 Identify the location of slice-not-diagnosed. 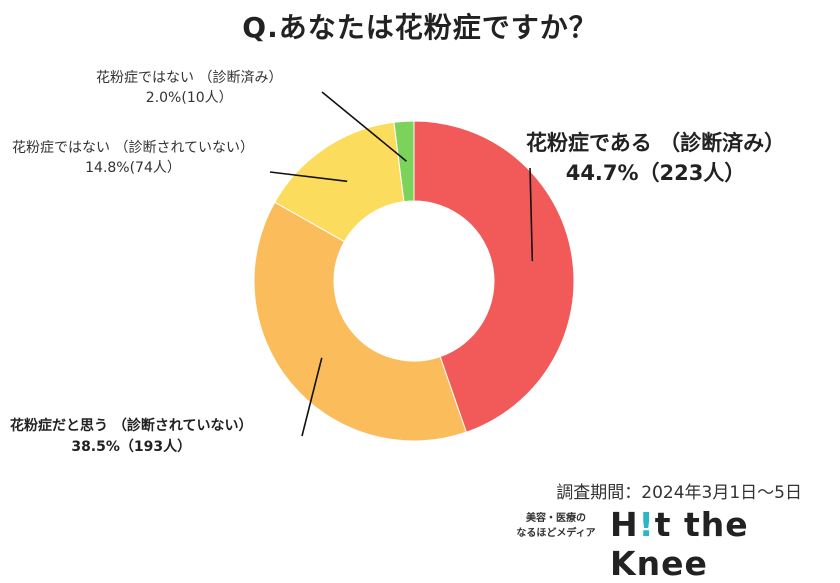
(404, 161).